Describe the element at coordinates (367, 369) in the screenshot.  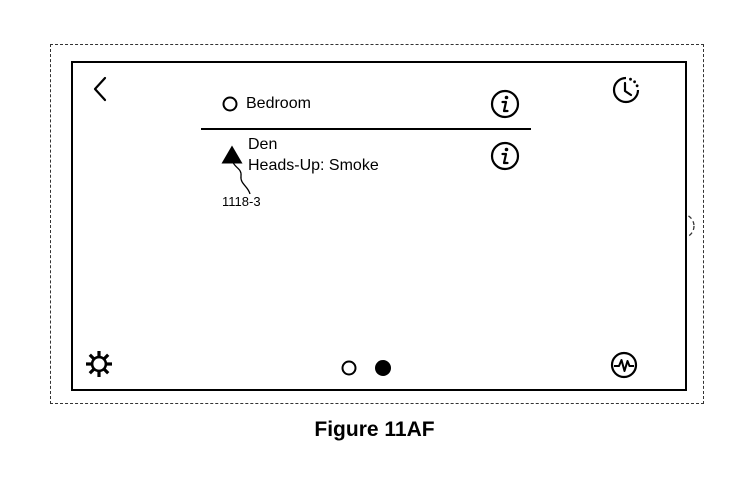
I see `page-indicator` at that location.